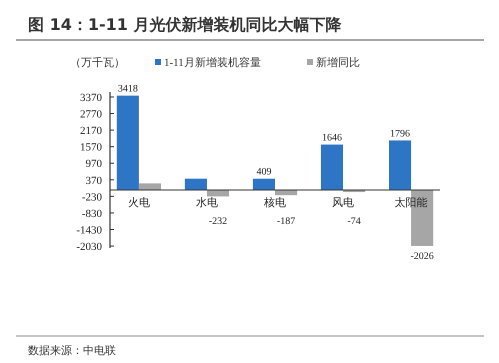  I want to click on data-label: -232, so click(218, 222).